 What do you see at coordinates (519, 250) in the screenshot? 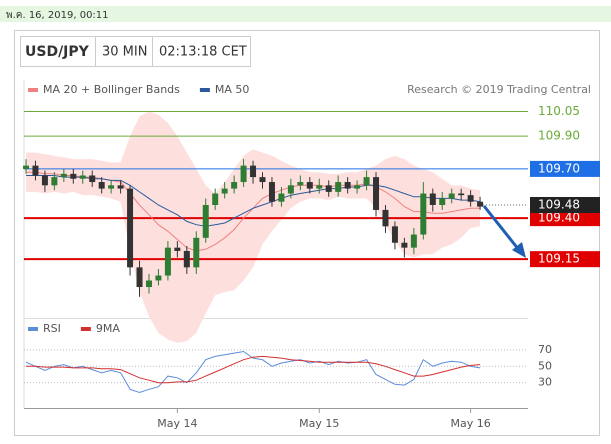
I see `arrow-head` at bounding box center [519, 250].